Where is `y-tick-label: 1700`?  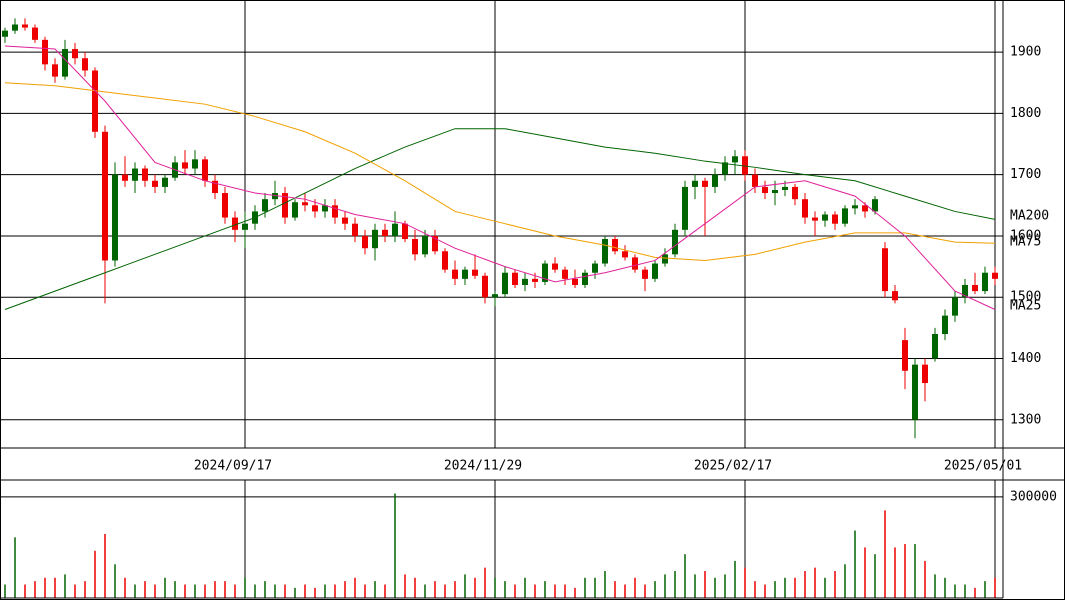 y-tick-label: 1700 is located at coordinates (1025, 174).